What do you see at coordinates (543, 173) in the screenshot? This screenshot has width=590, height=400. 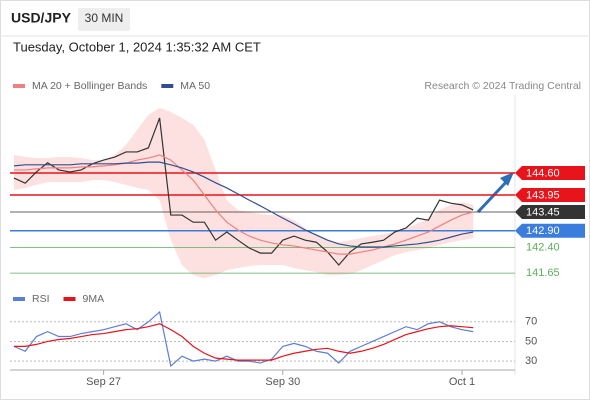 I see `level-label: 144.60` at bounding box center [543, 173].